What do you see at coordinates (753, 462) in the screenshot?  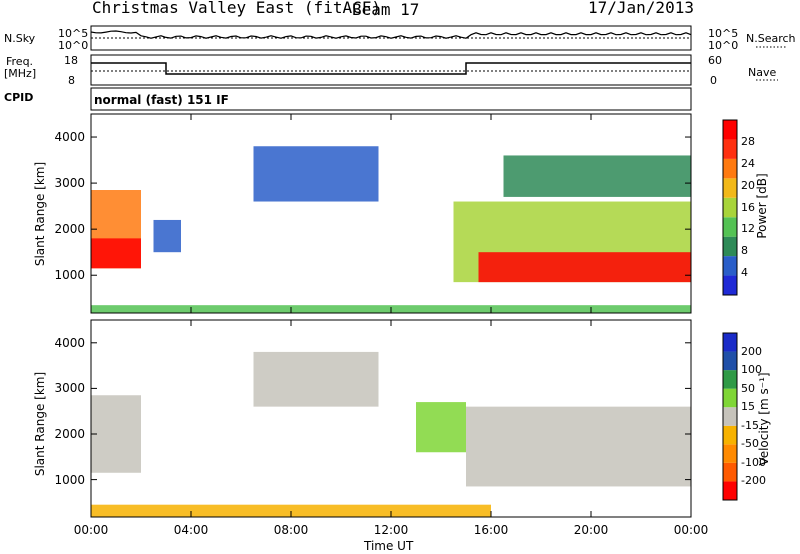 I see `colorbar-tick-label: -100` at bounding box center [753, 462].